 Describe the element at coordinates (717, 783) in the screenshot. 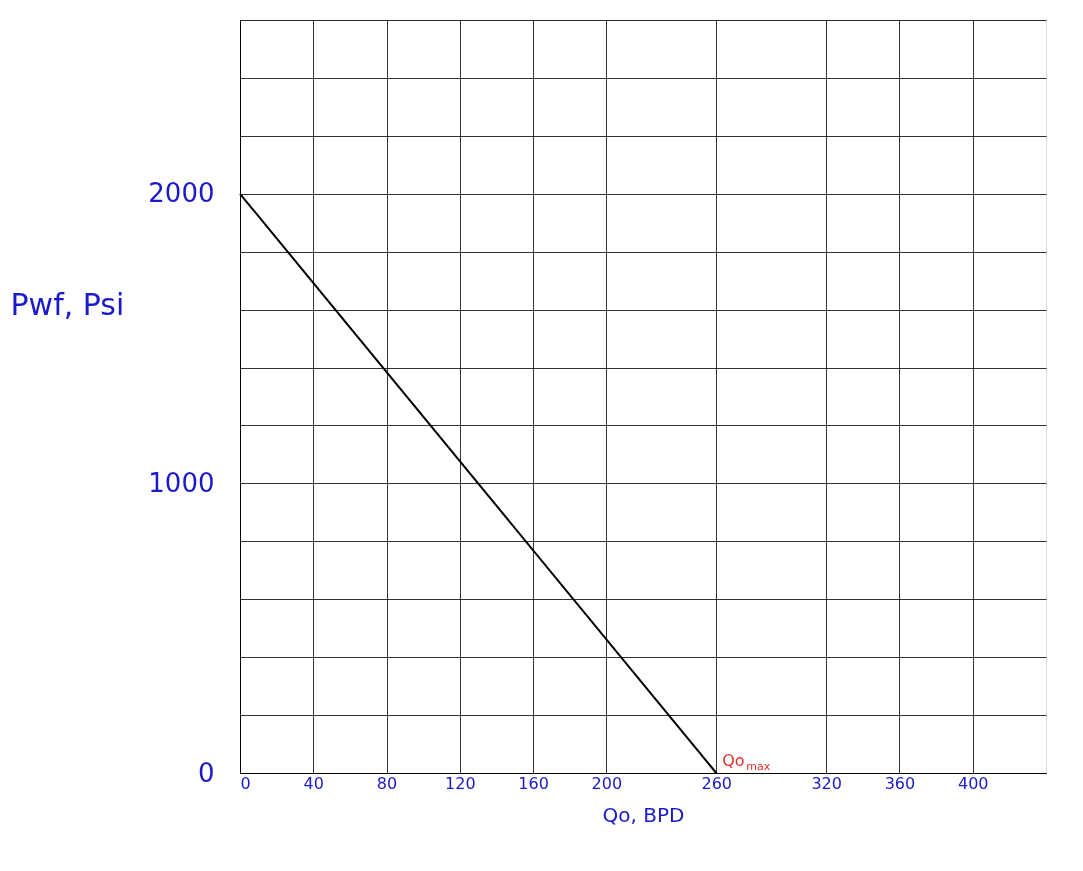

I see `x-tick-label: 260` at that location.